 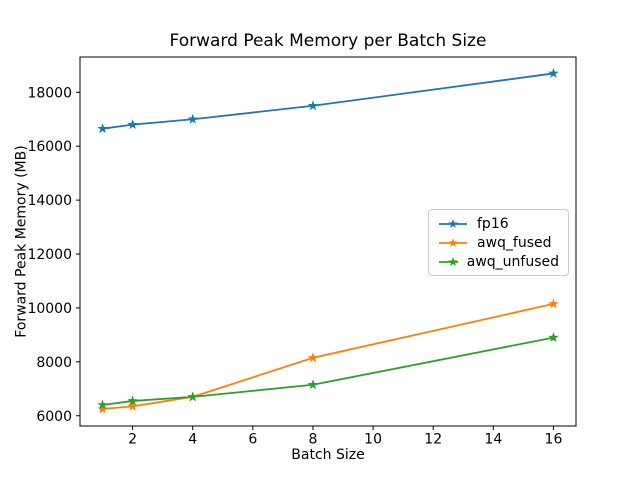 I want to click on y-tick-label: 6000, so click(x=54, y=417).